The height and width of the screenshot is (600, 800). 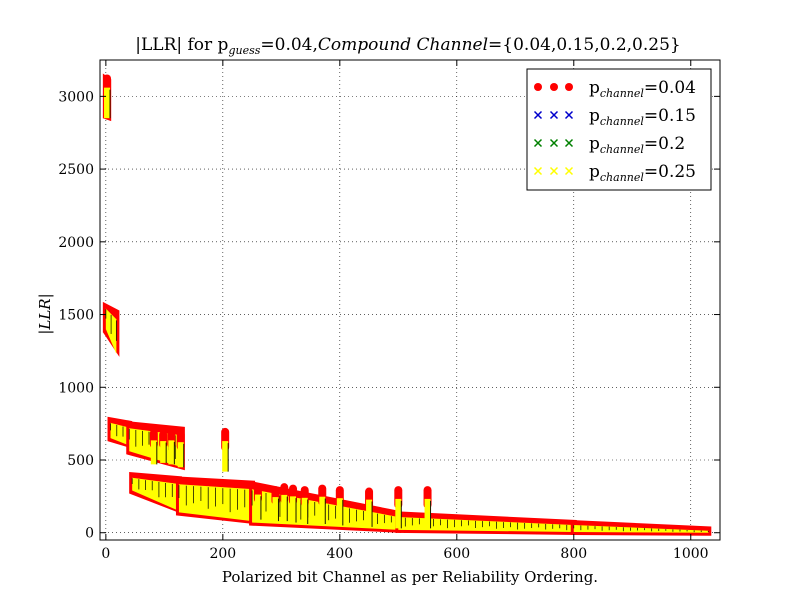 What do you see at coordinates (80, 461) in the screenshot?
I see `y-tick-label: 500` at bounding box center [80, 461].